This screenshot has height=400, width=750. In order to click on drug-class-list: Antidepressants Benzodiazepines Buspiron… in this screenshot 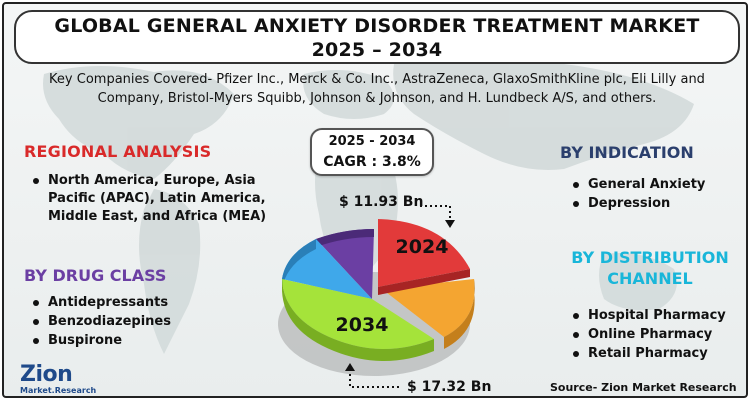, I will do `click(140, 322)`.